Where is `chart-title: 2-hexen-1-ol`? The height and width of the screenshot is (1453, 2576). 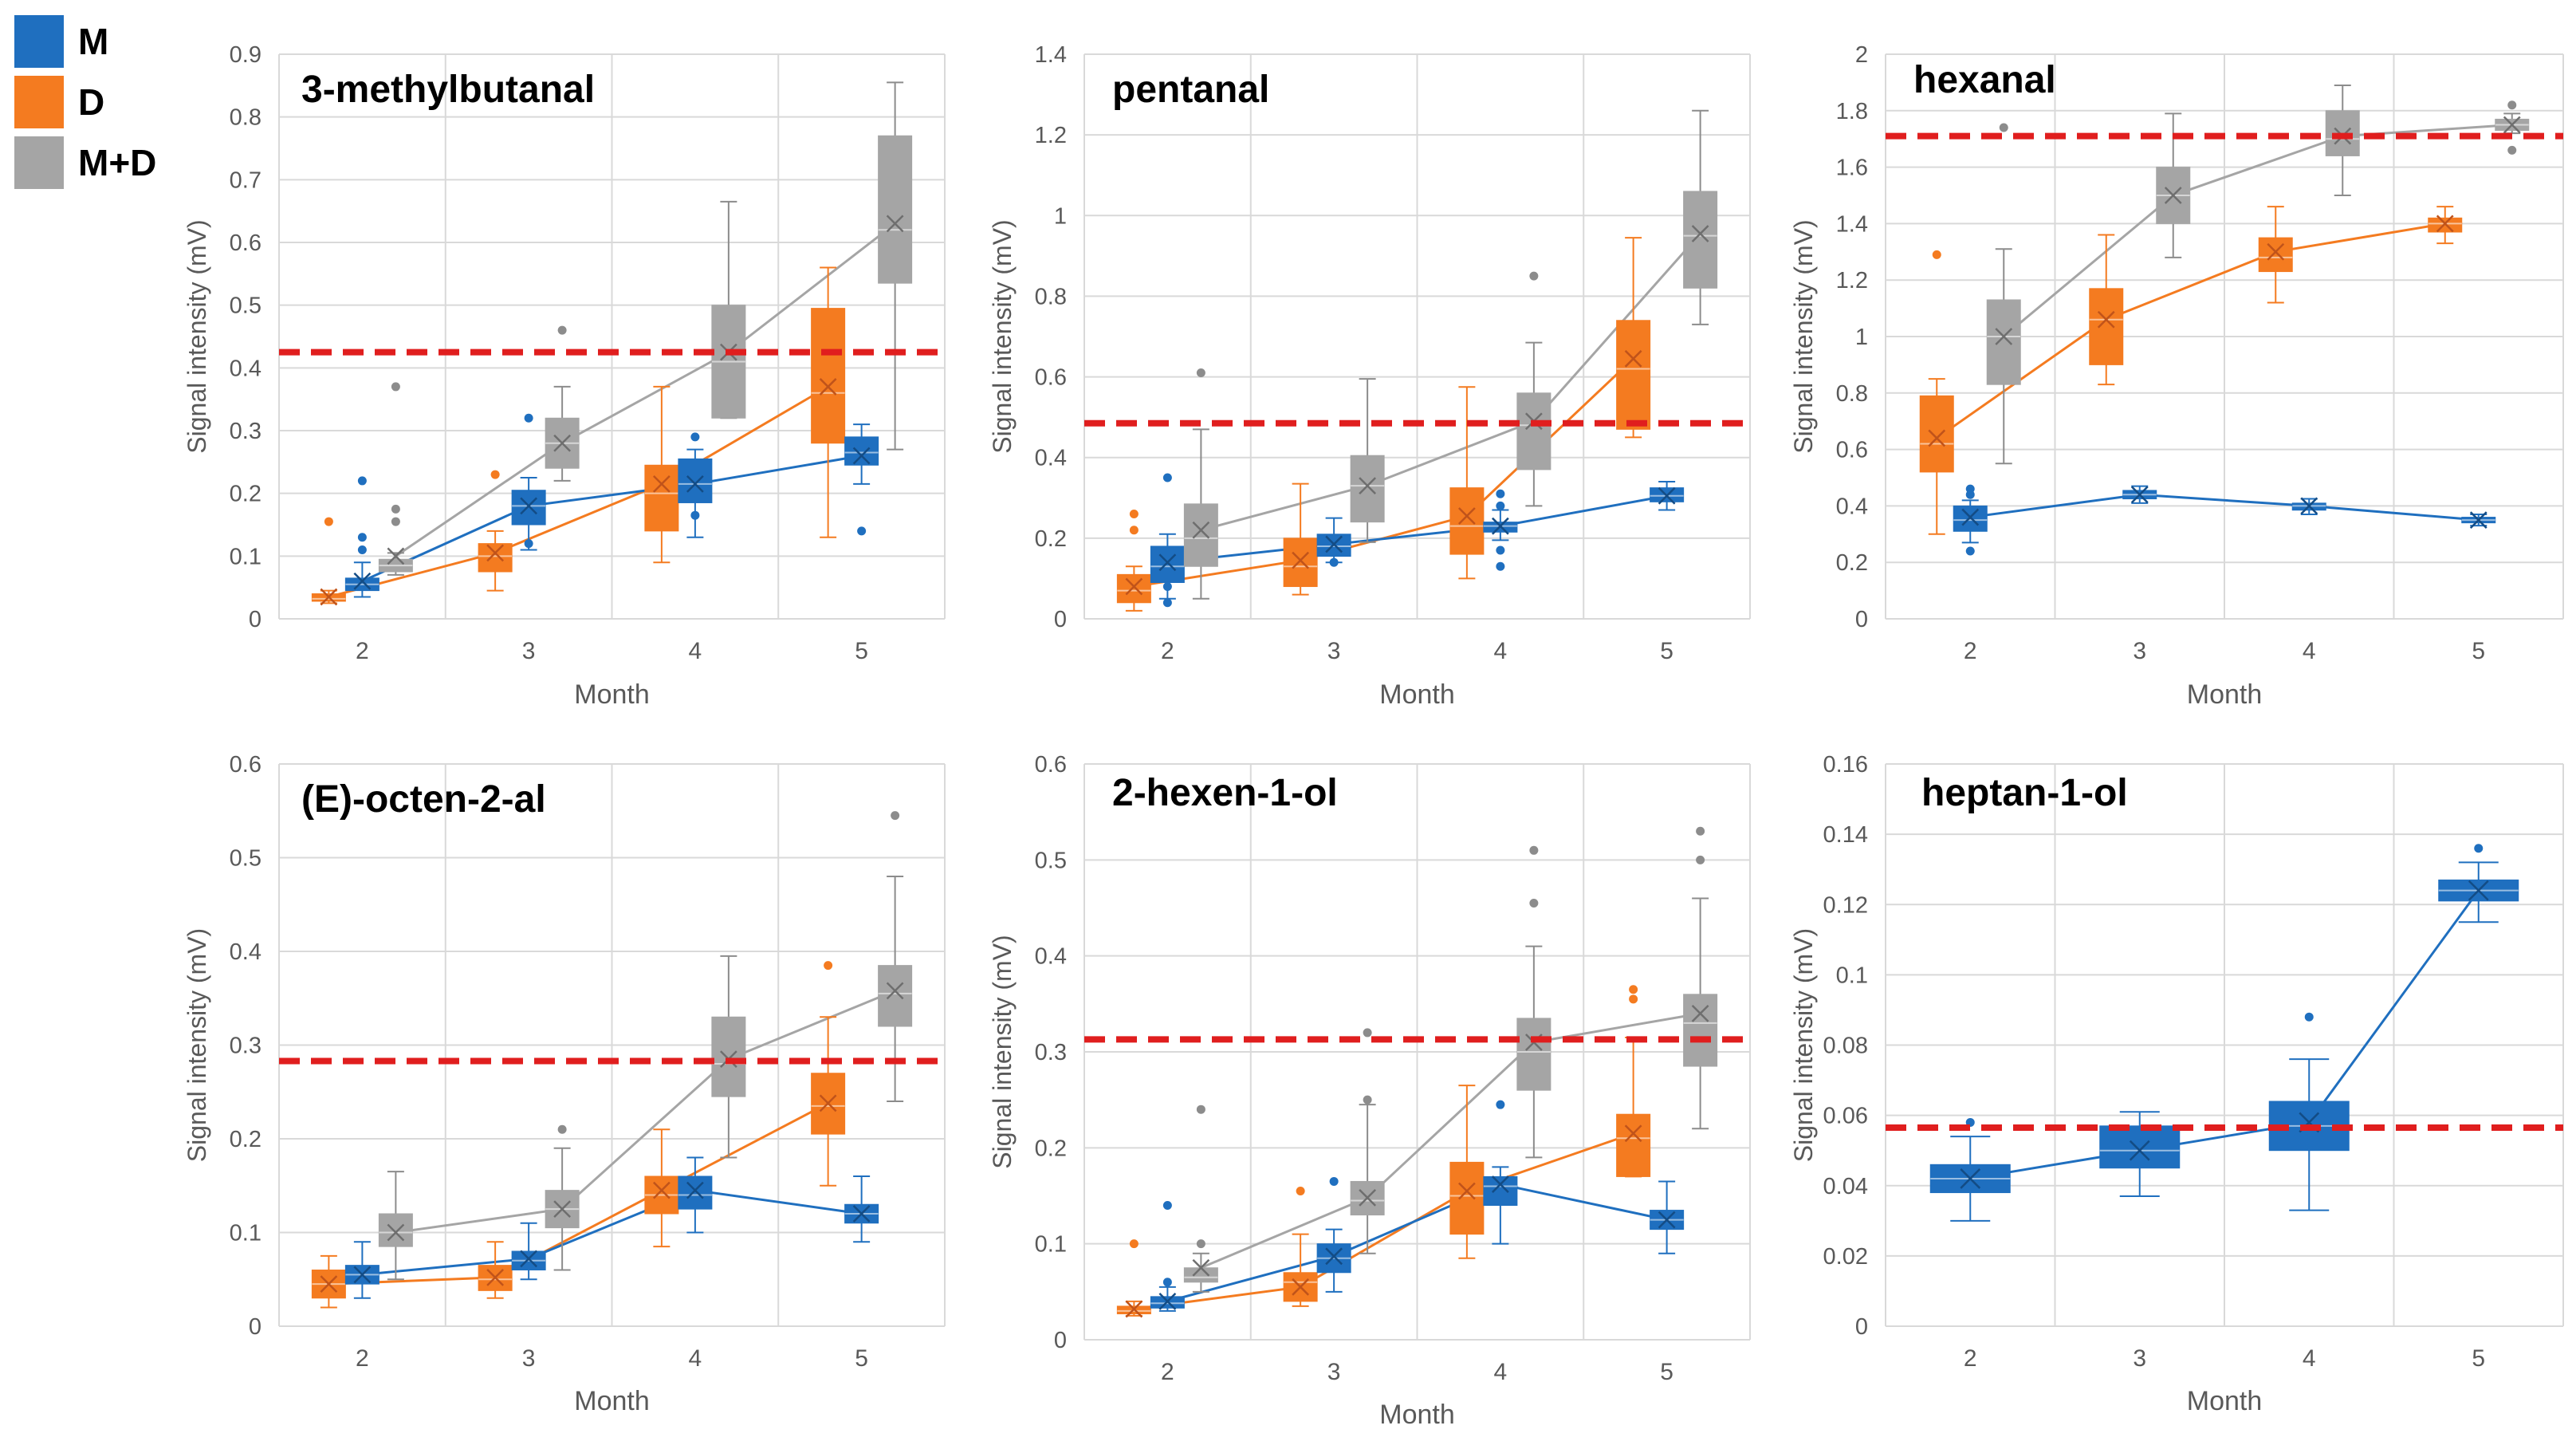
chart-title: 2-hexen-1-ol is located at coordinates (1225, 793).